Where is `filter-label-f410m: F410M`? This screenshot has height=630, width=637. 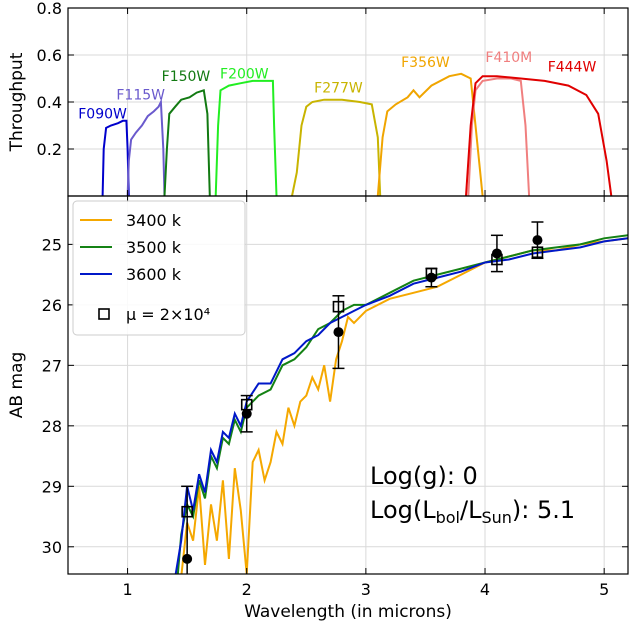
filter-label-f410m: F410M is located at coordinates (508, 58).